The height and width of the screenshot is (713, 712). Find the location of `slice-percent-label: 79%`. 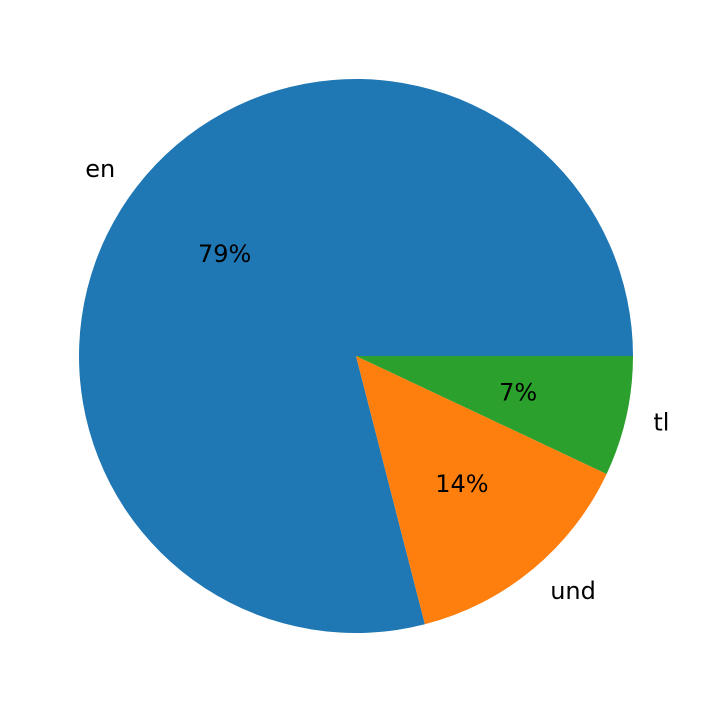

slice-percent-label: 79% is located at coordinates (224, 254).